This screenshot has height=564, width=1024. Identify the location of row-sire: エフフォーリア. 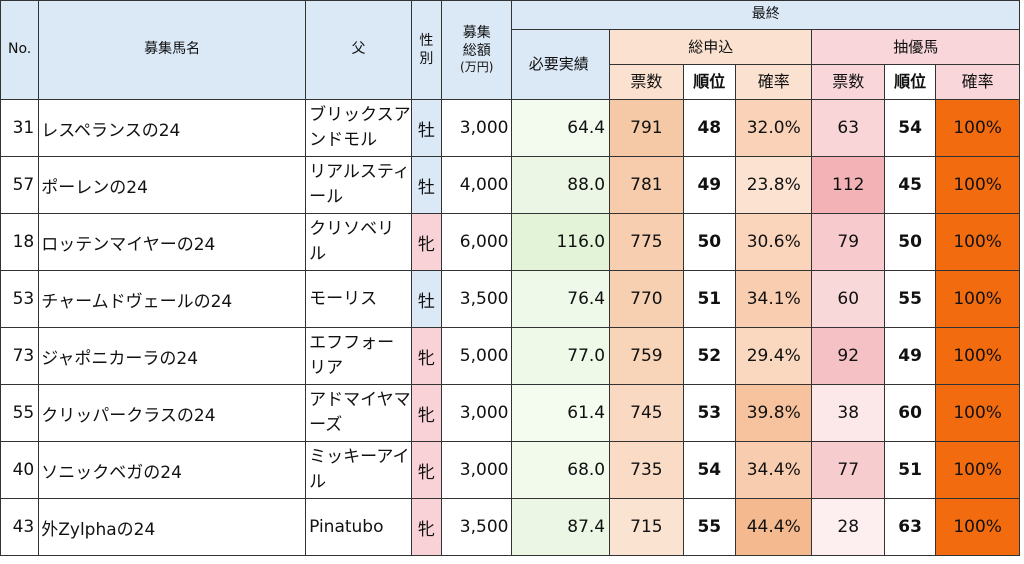
(358, 356).